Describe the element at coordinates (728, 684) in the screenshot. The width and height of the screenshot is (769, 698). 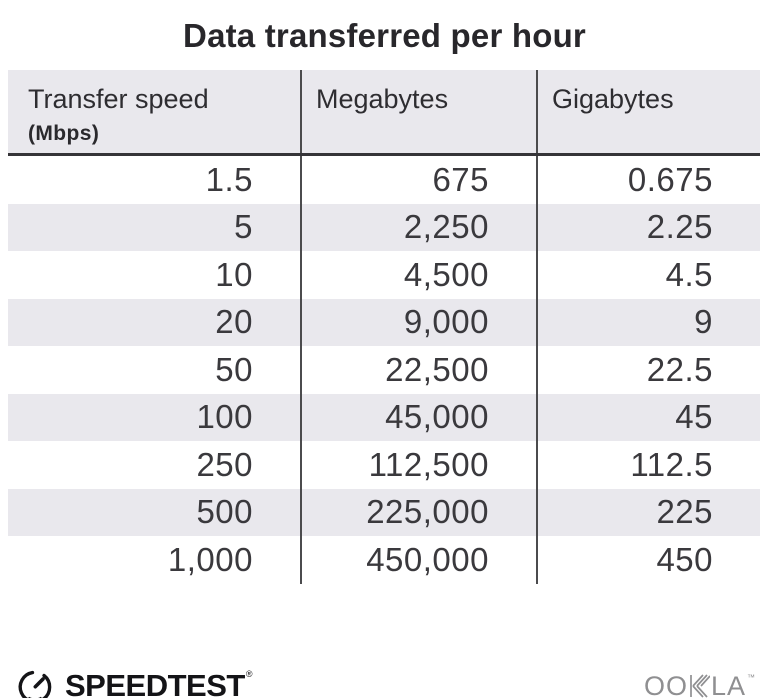
I see `ookla-wordmark-right: LA` at that location.